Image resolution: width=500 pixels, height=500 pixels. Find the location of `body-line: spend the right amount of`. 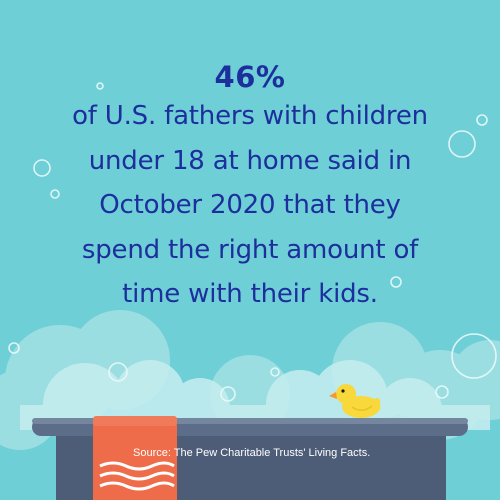

body-line: spend the right amount of is located at coordinates (250, 249).